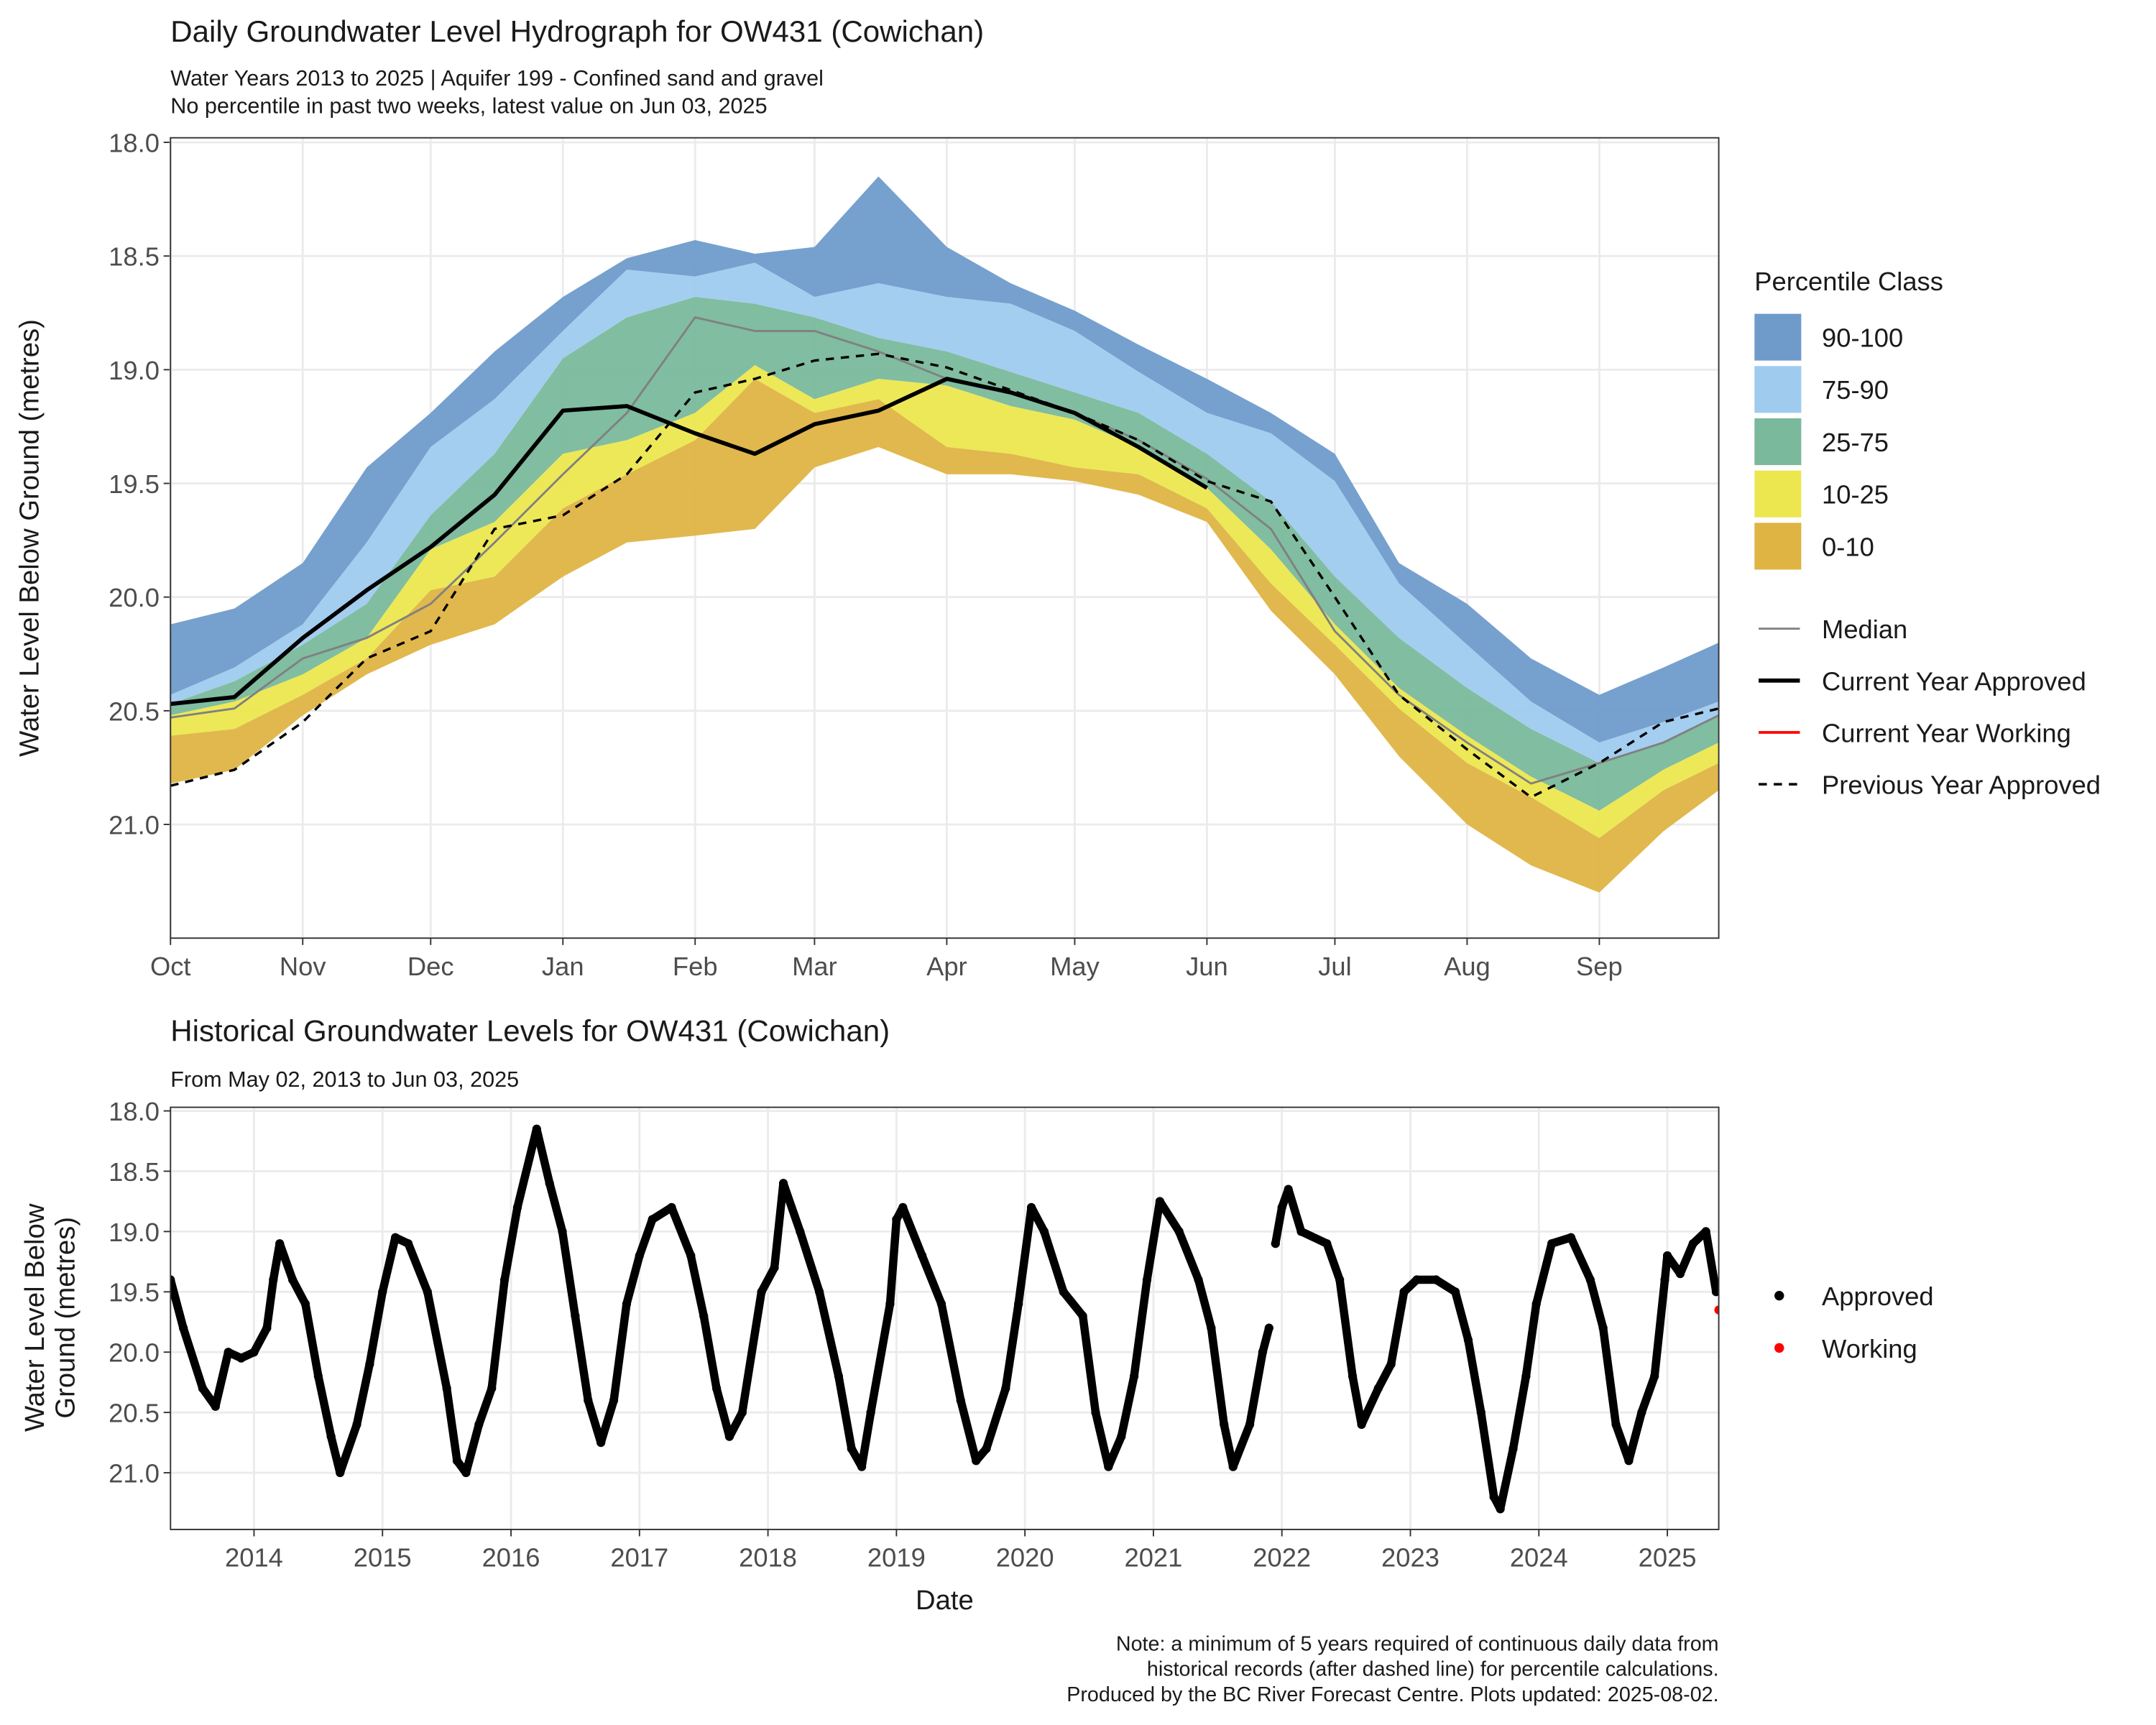  Describe the element at coordinates (1207, 966) in the screenshot. I see `x-tick-label: Jun` at that location.